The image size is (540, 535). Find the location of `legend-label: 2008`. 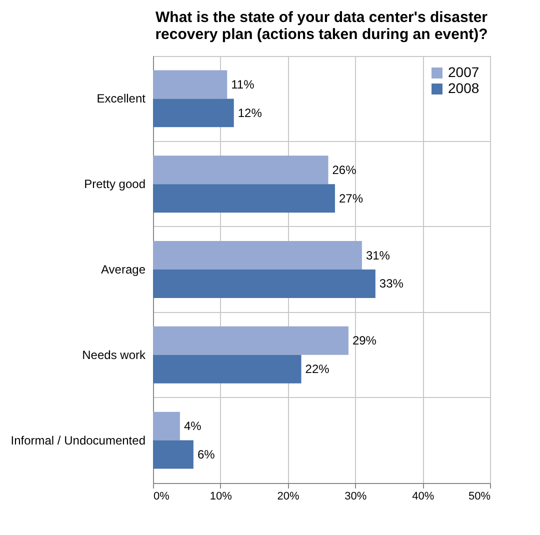

legend-label: 2008 is located at coordinates (464, 88).